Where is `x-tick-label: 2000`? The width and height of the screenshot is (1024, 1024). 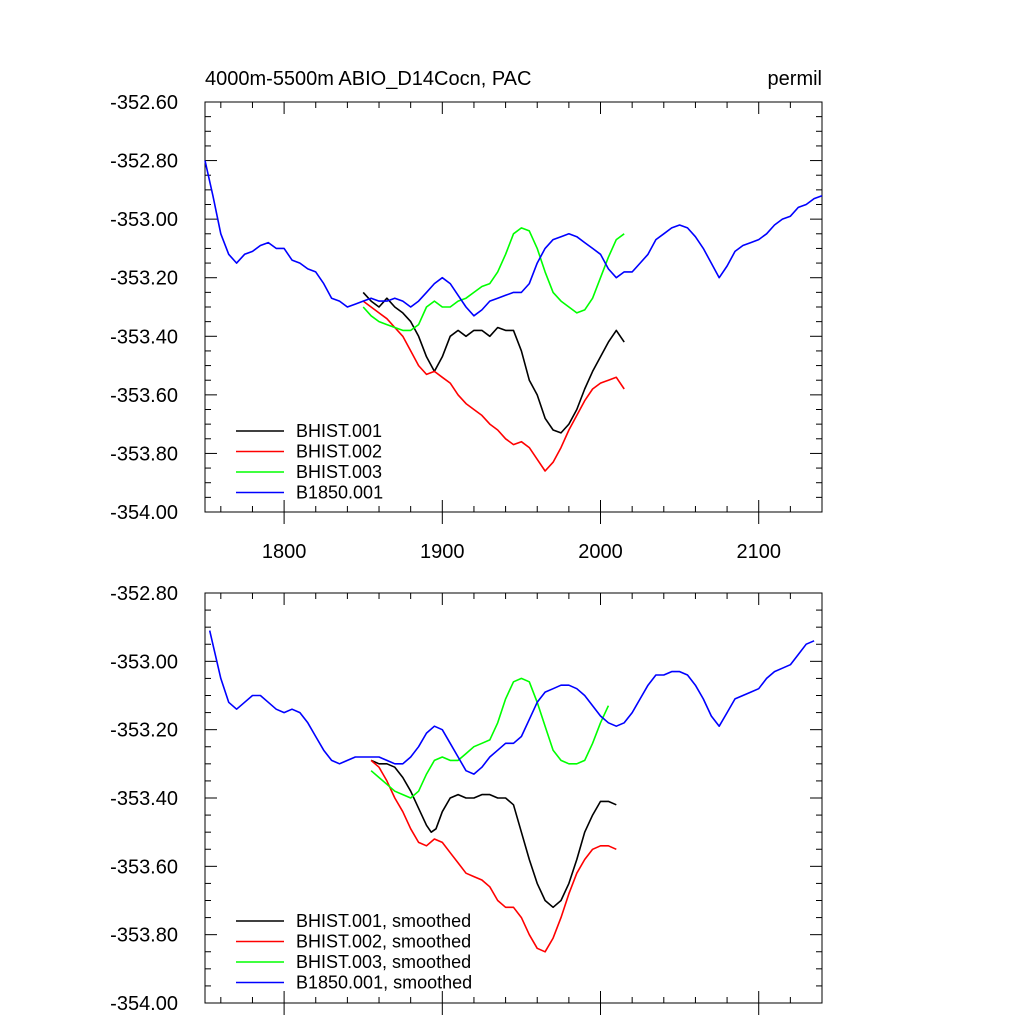
x-tick-label: 2000 is located at coordinates (600, 552).